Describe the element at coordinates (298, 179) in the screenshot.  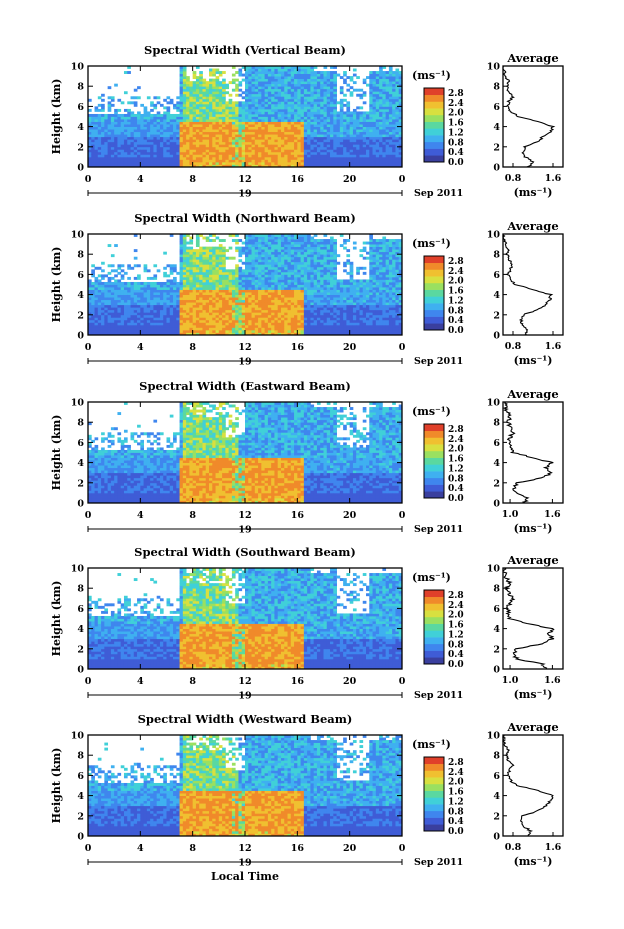
I see `x-tick-label: 16` at that location.